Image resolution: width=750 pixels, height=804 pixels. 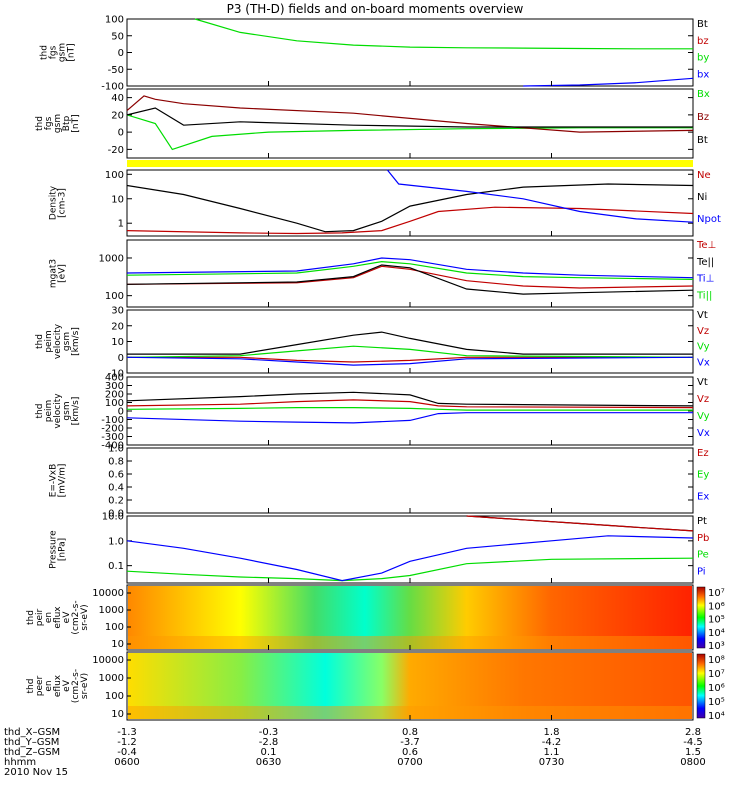 What do you see at coordinates (76, 123) in the screenshot?
I see `y-axis-label-line: [nT]` at bounding box center [76, 123].